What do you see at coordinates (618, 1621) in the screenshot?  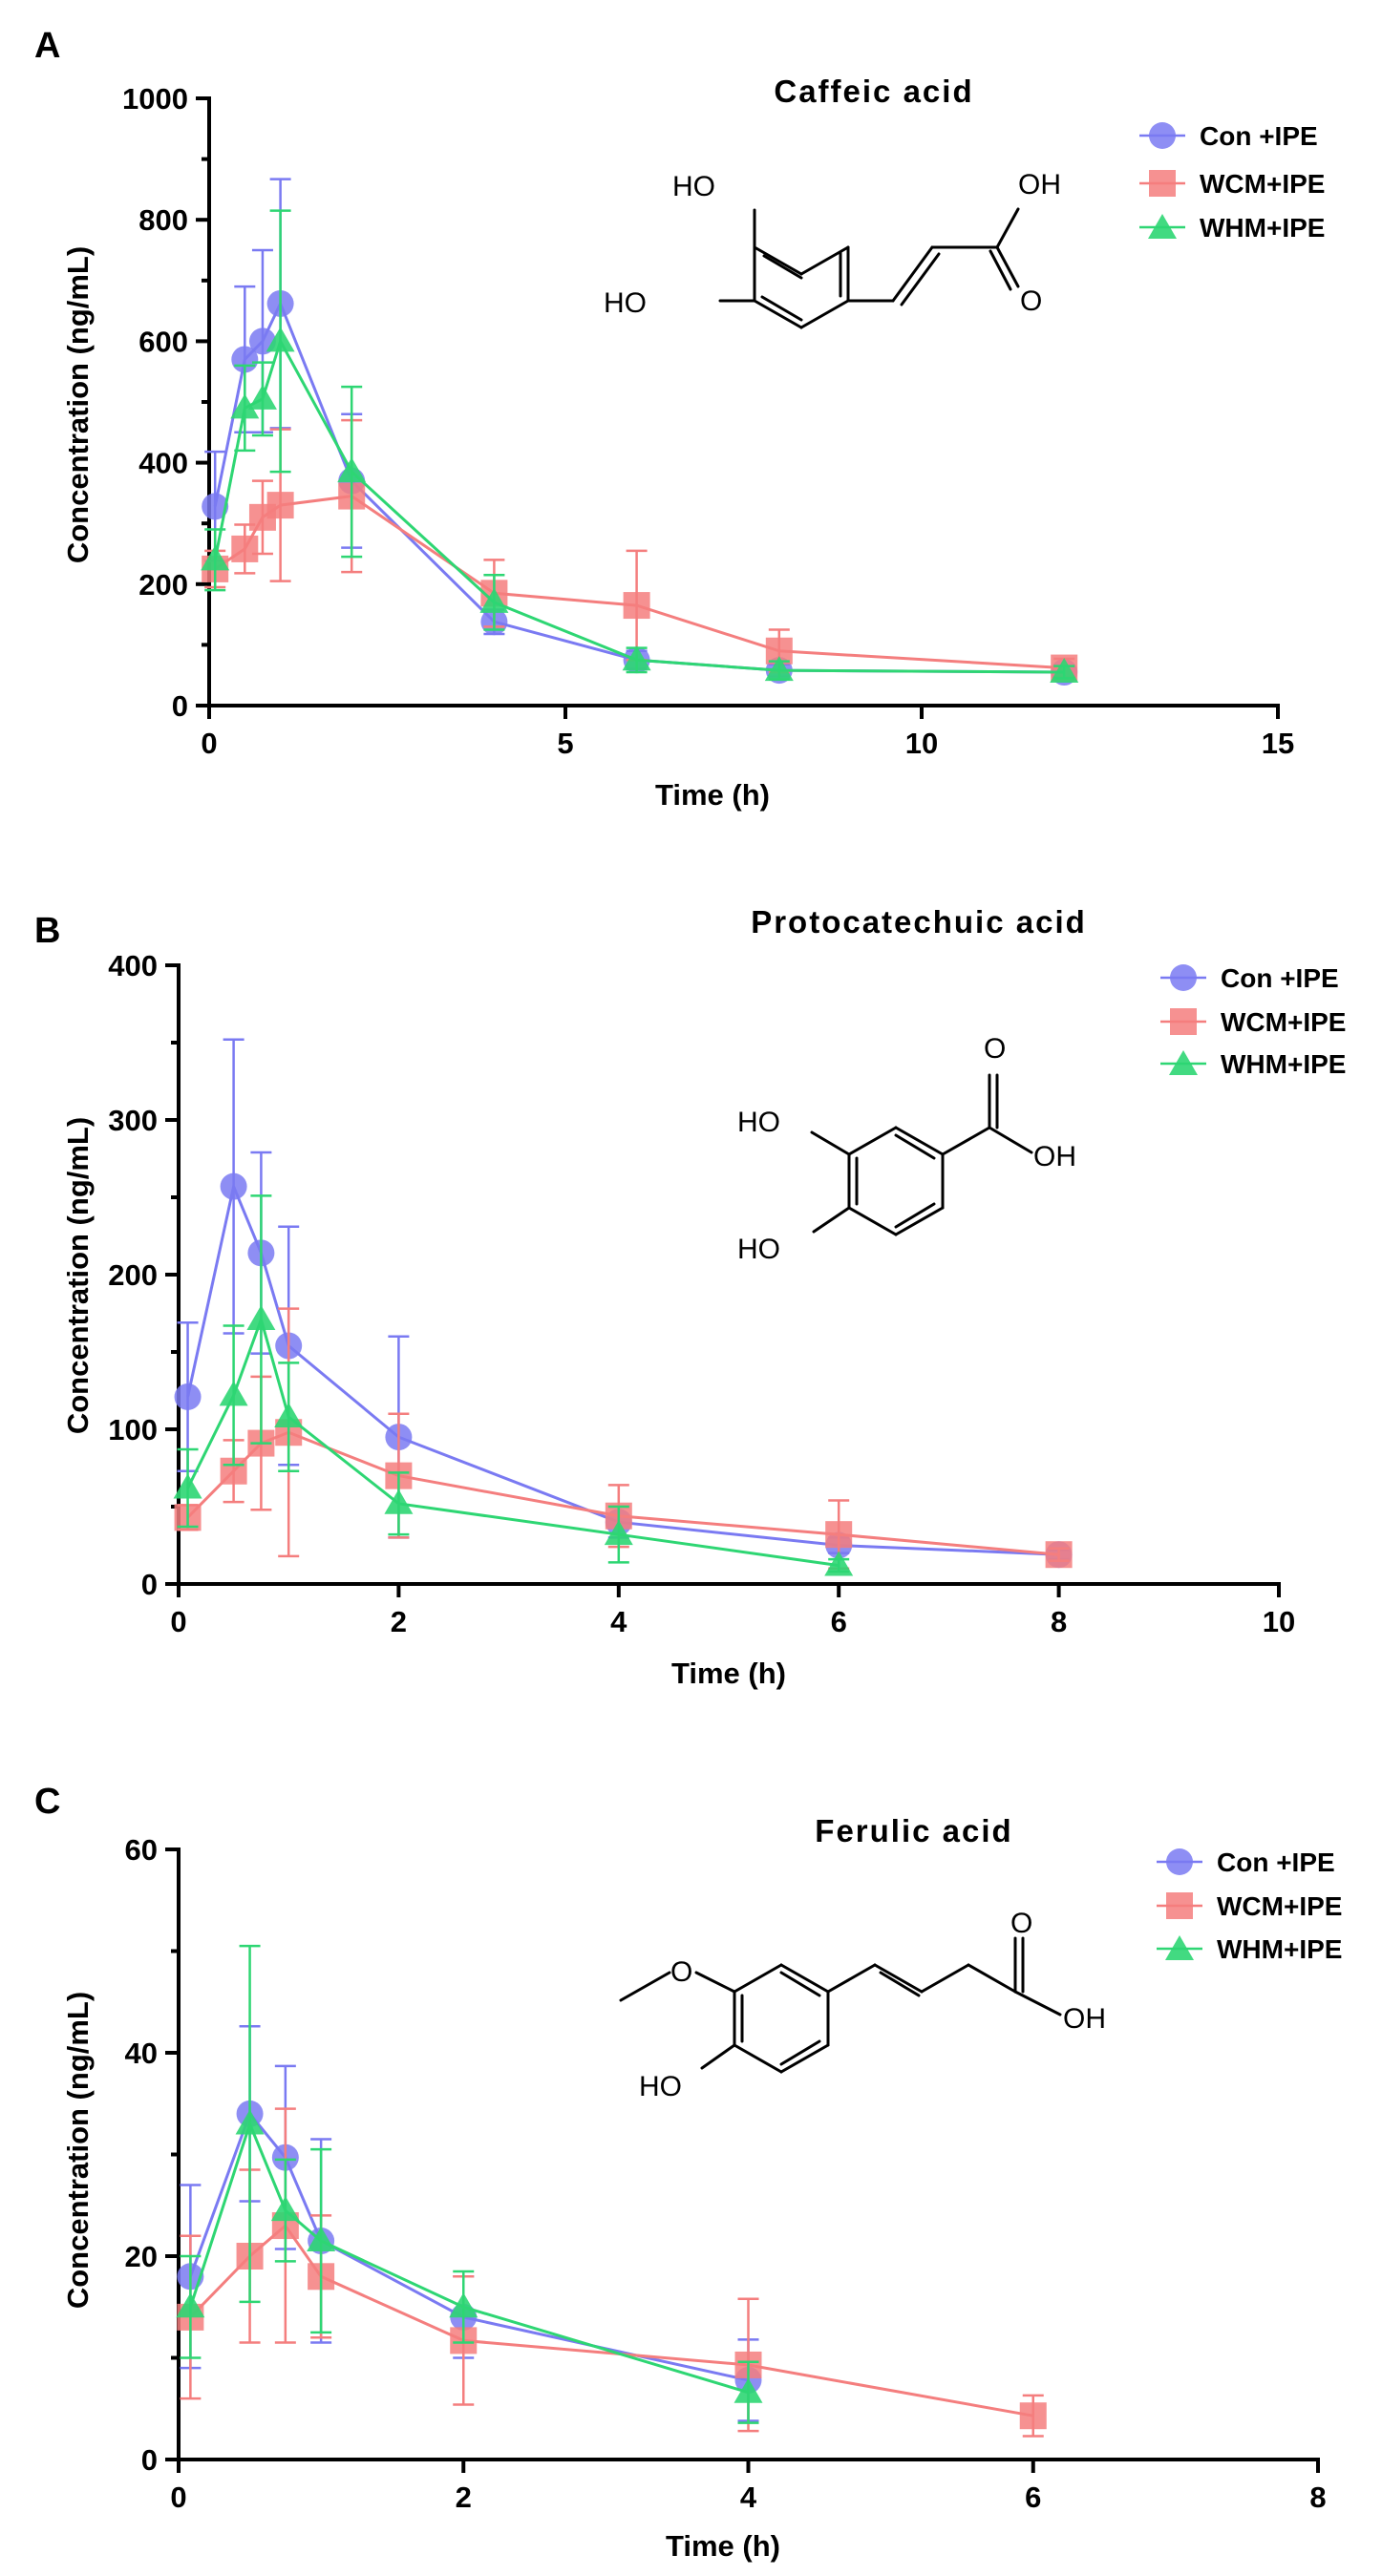 I see `x-tick-label: 4` at bounding box center [618, 1621].